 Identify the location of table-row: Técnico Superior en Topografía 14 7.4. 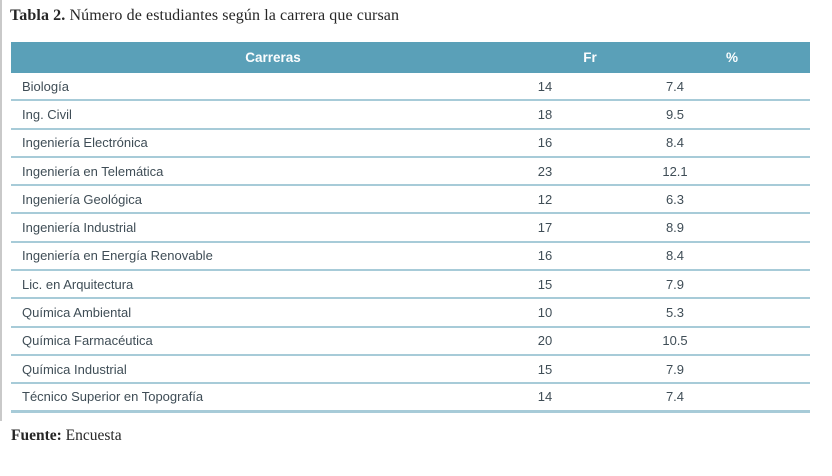
(410, 398).